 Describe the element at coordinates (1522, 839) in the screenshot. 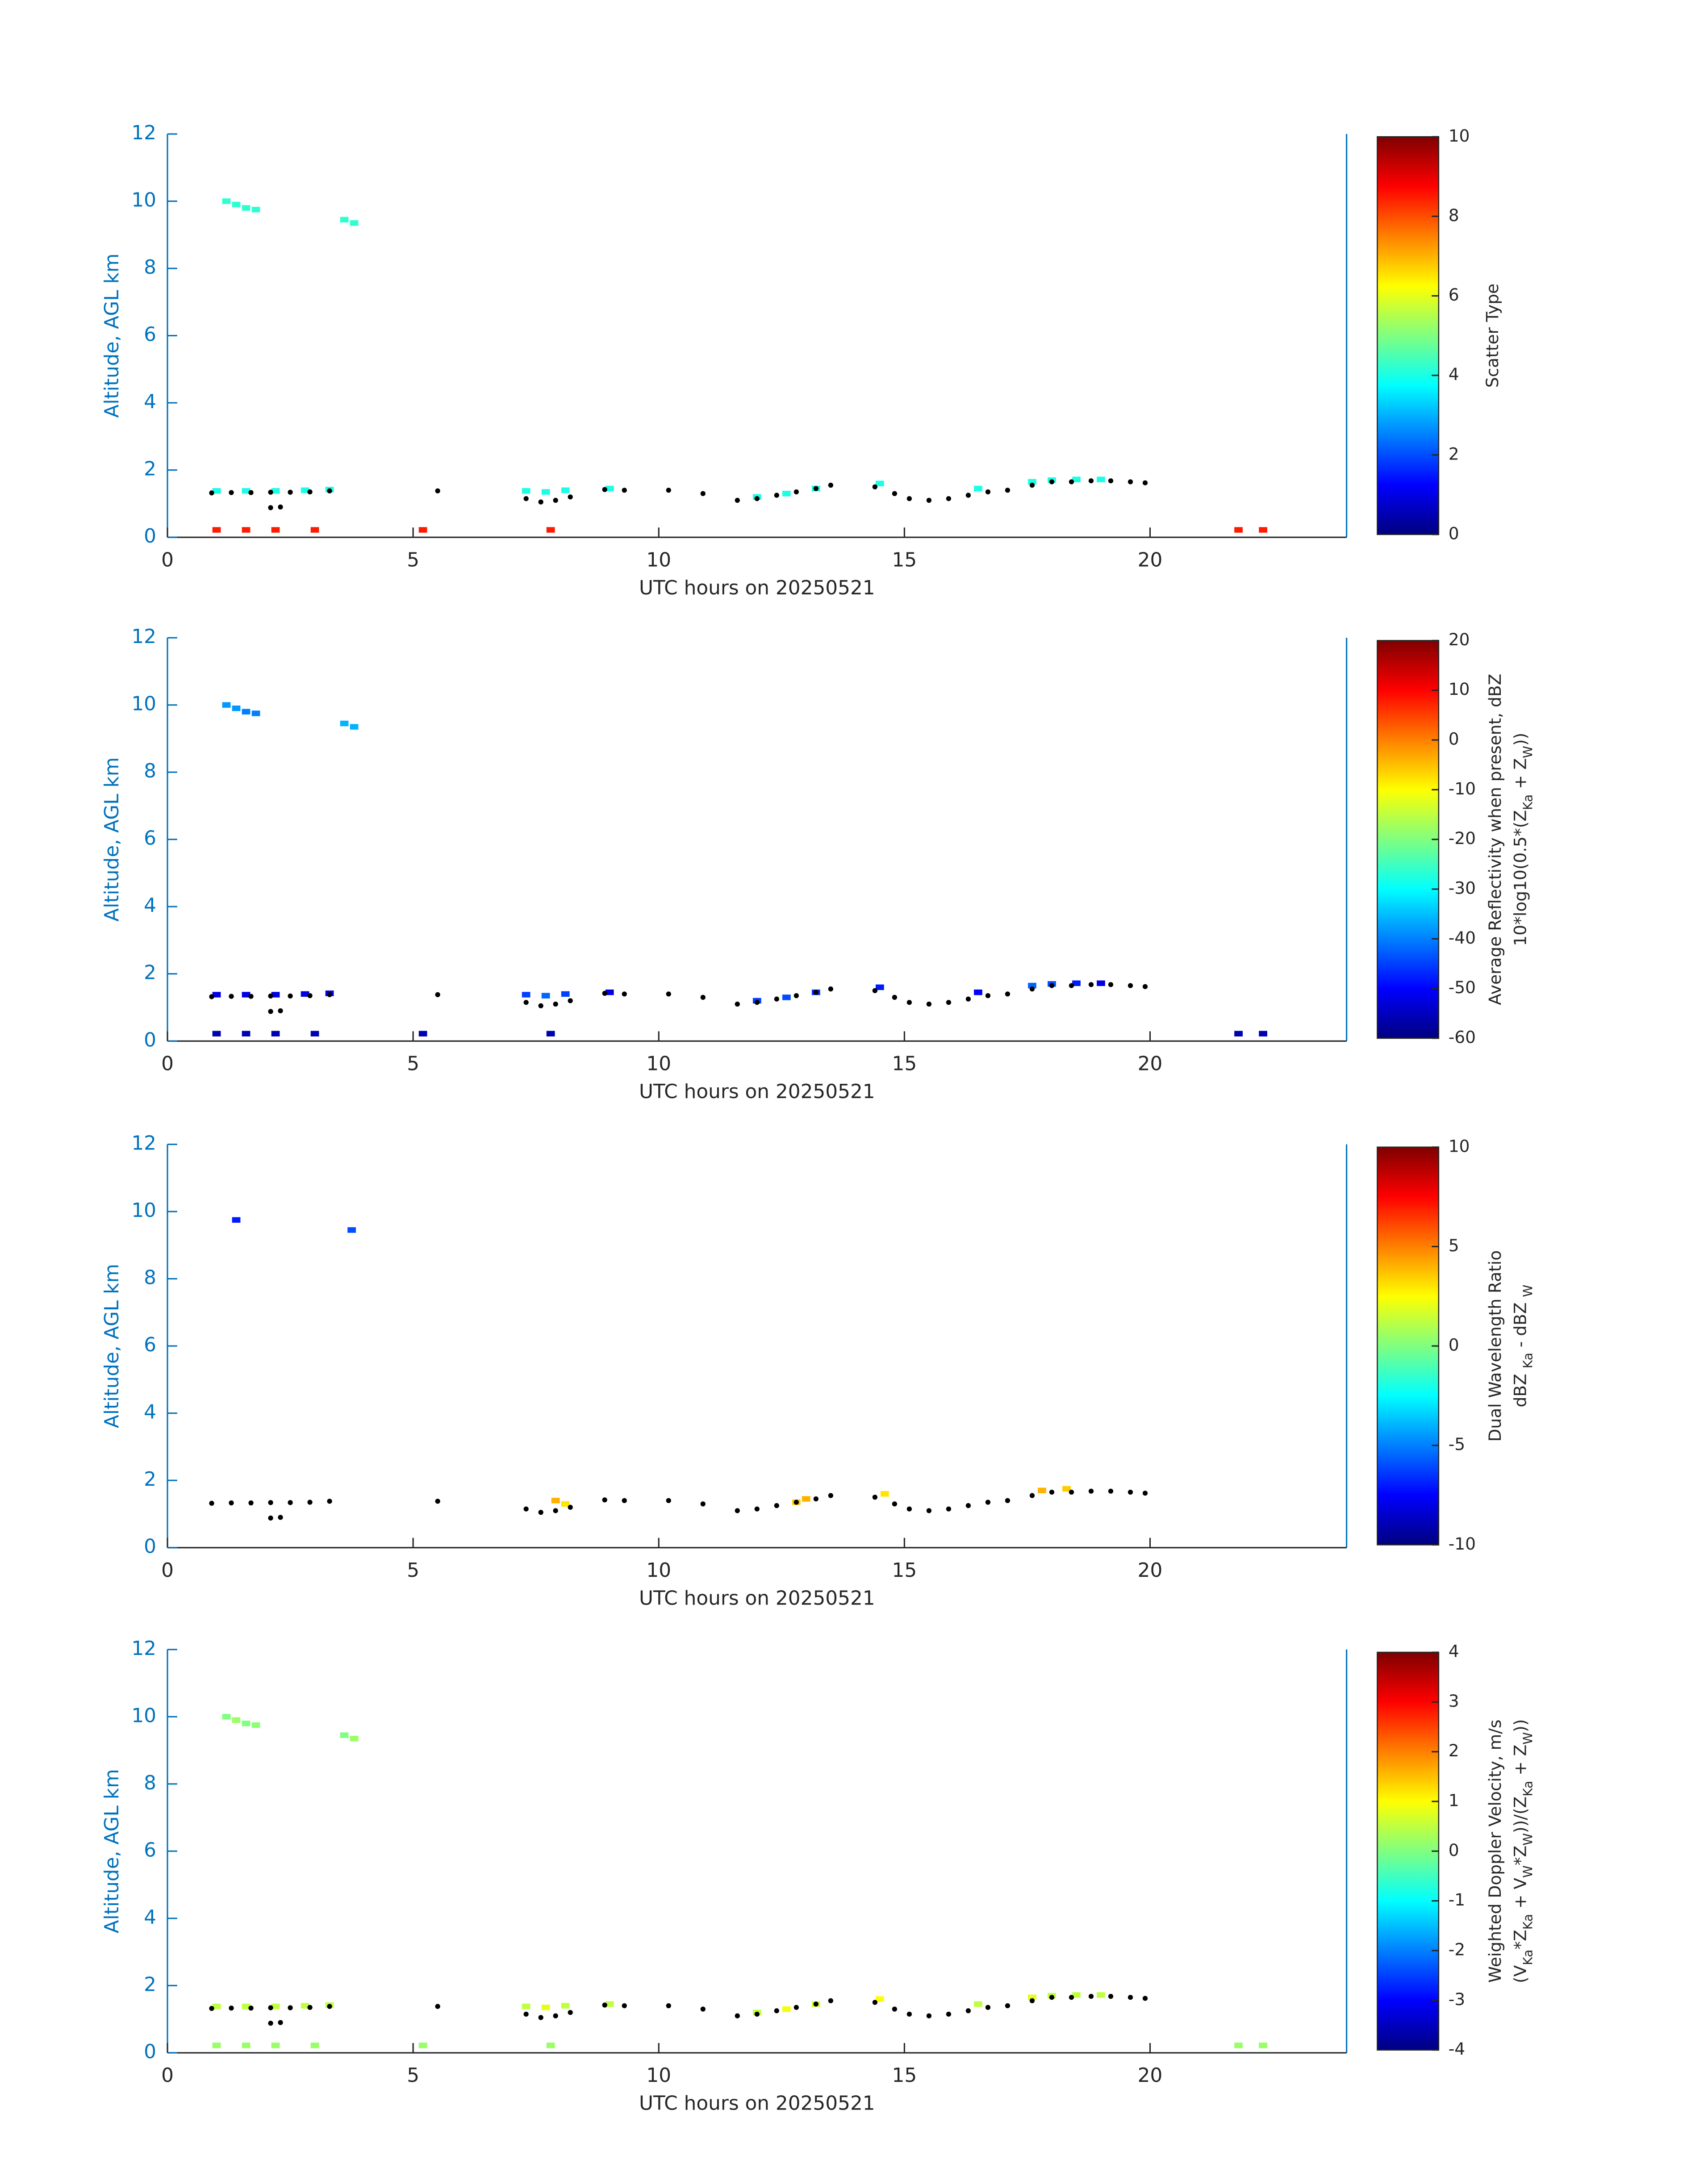

I see `colorbar-label: 10*log10(0.5*(ZKa + ZW))` at that location.